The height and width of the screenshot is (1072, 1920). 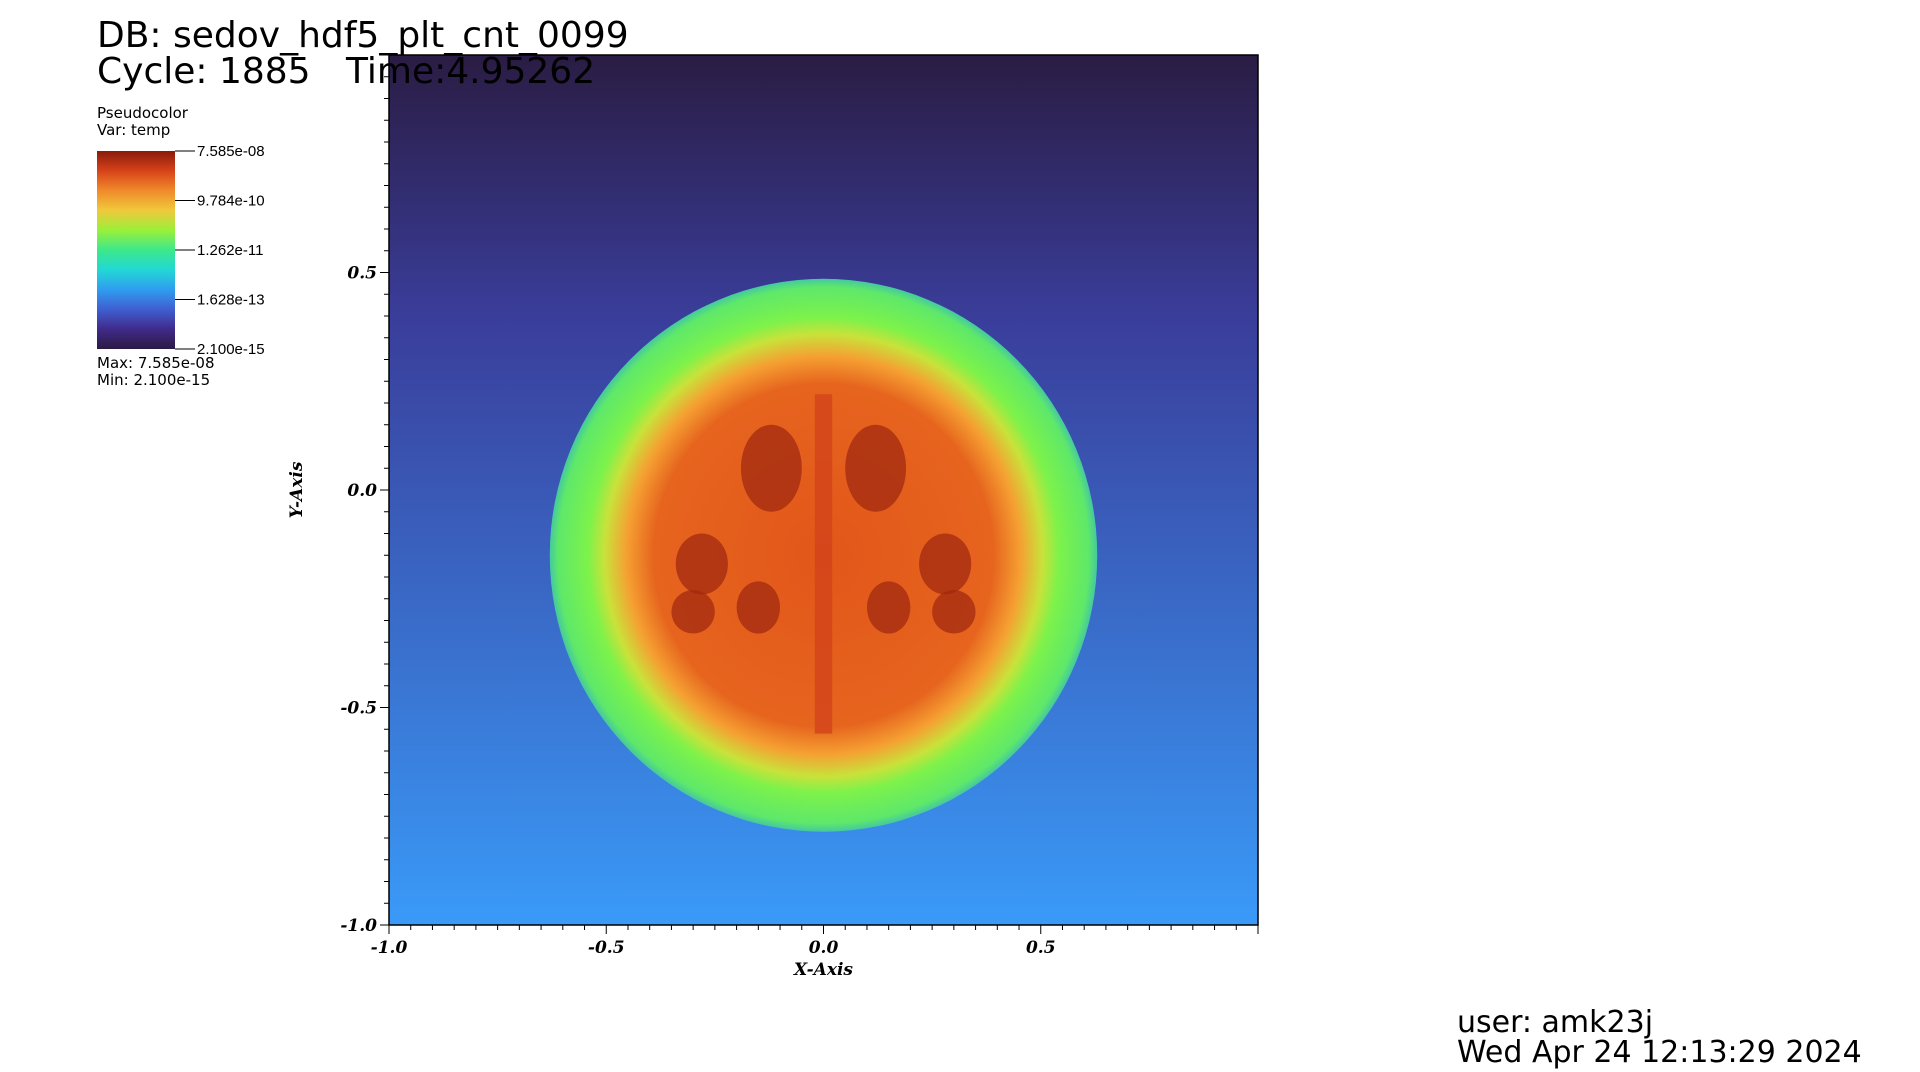 I want to click on database-label: DB: sedov_hdf5_plt_cnt_0099, so click(x=363, y=35).